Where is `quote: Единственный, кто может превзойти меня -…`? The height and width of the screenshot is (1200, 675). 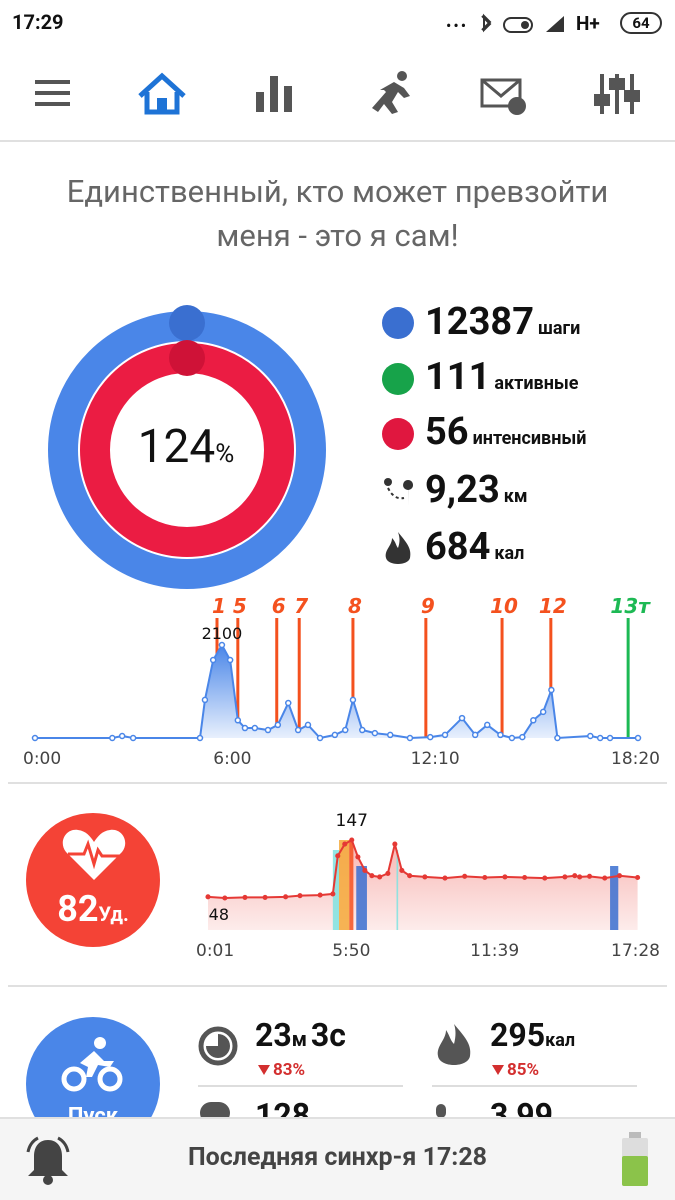 quote: Единственный, кто может превзойти меня -… is located at coordinates (337, 213).